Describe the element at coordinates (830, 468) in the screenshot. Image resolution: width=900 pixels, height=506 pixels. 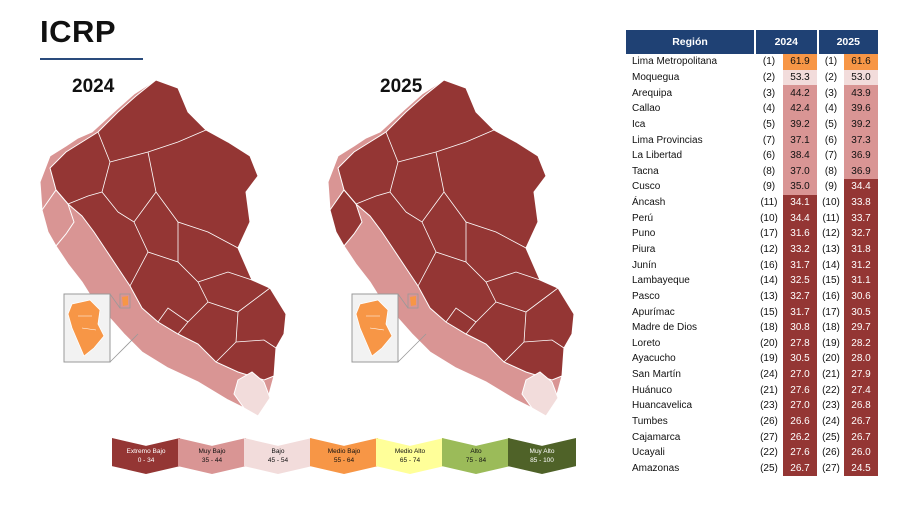
I see `rank-2025: (27)` at that location.